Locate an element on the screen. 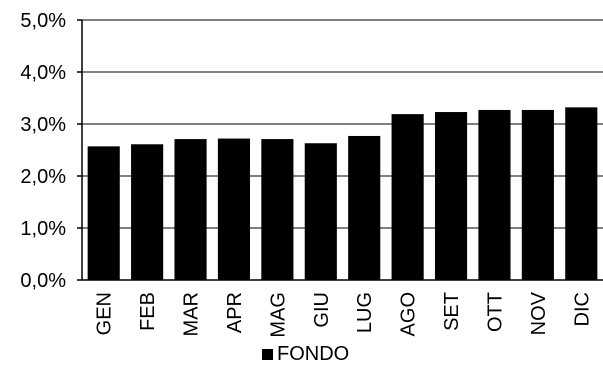  bar-ago is located at coordinates (407, 197).